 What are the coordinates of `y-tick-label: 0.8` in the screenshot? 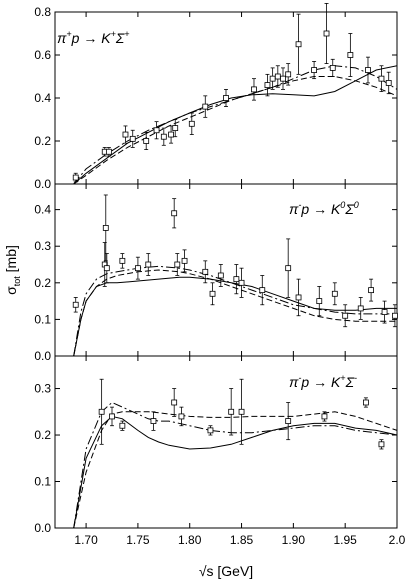 It's located at (42, 12).